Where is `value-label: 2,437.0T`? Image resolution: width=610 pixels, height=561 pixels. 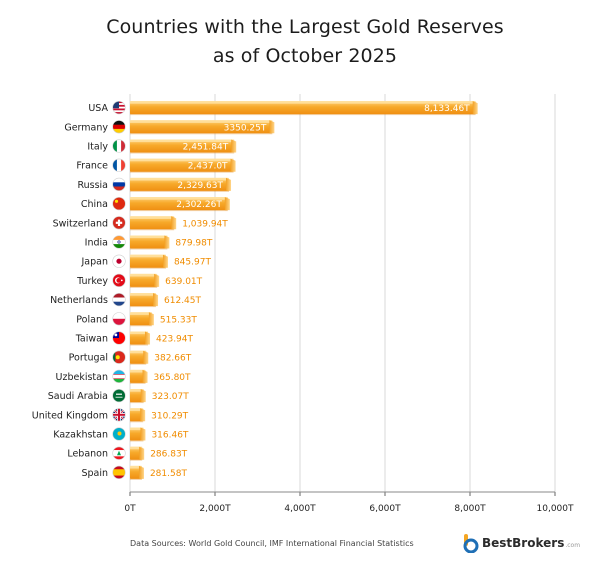
value-label: 2,437.0T is located at coordinates (208, 167).